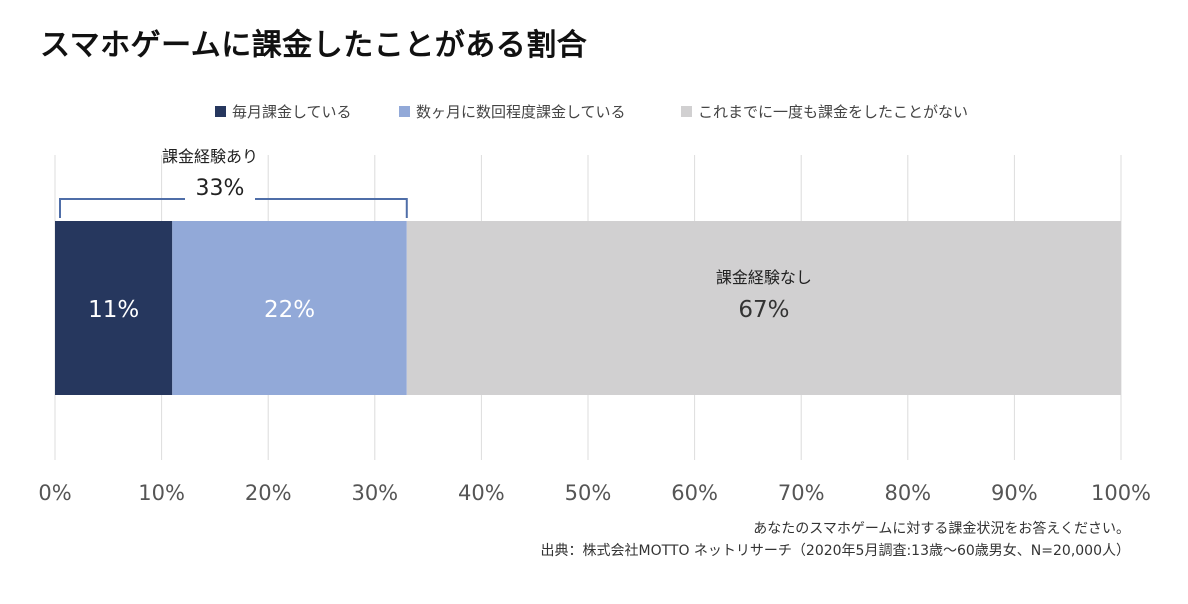 The height and width of the screenshot is (604, 1188). I want to click on x-tick-label: 80%, so click(907, 493).